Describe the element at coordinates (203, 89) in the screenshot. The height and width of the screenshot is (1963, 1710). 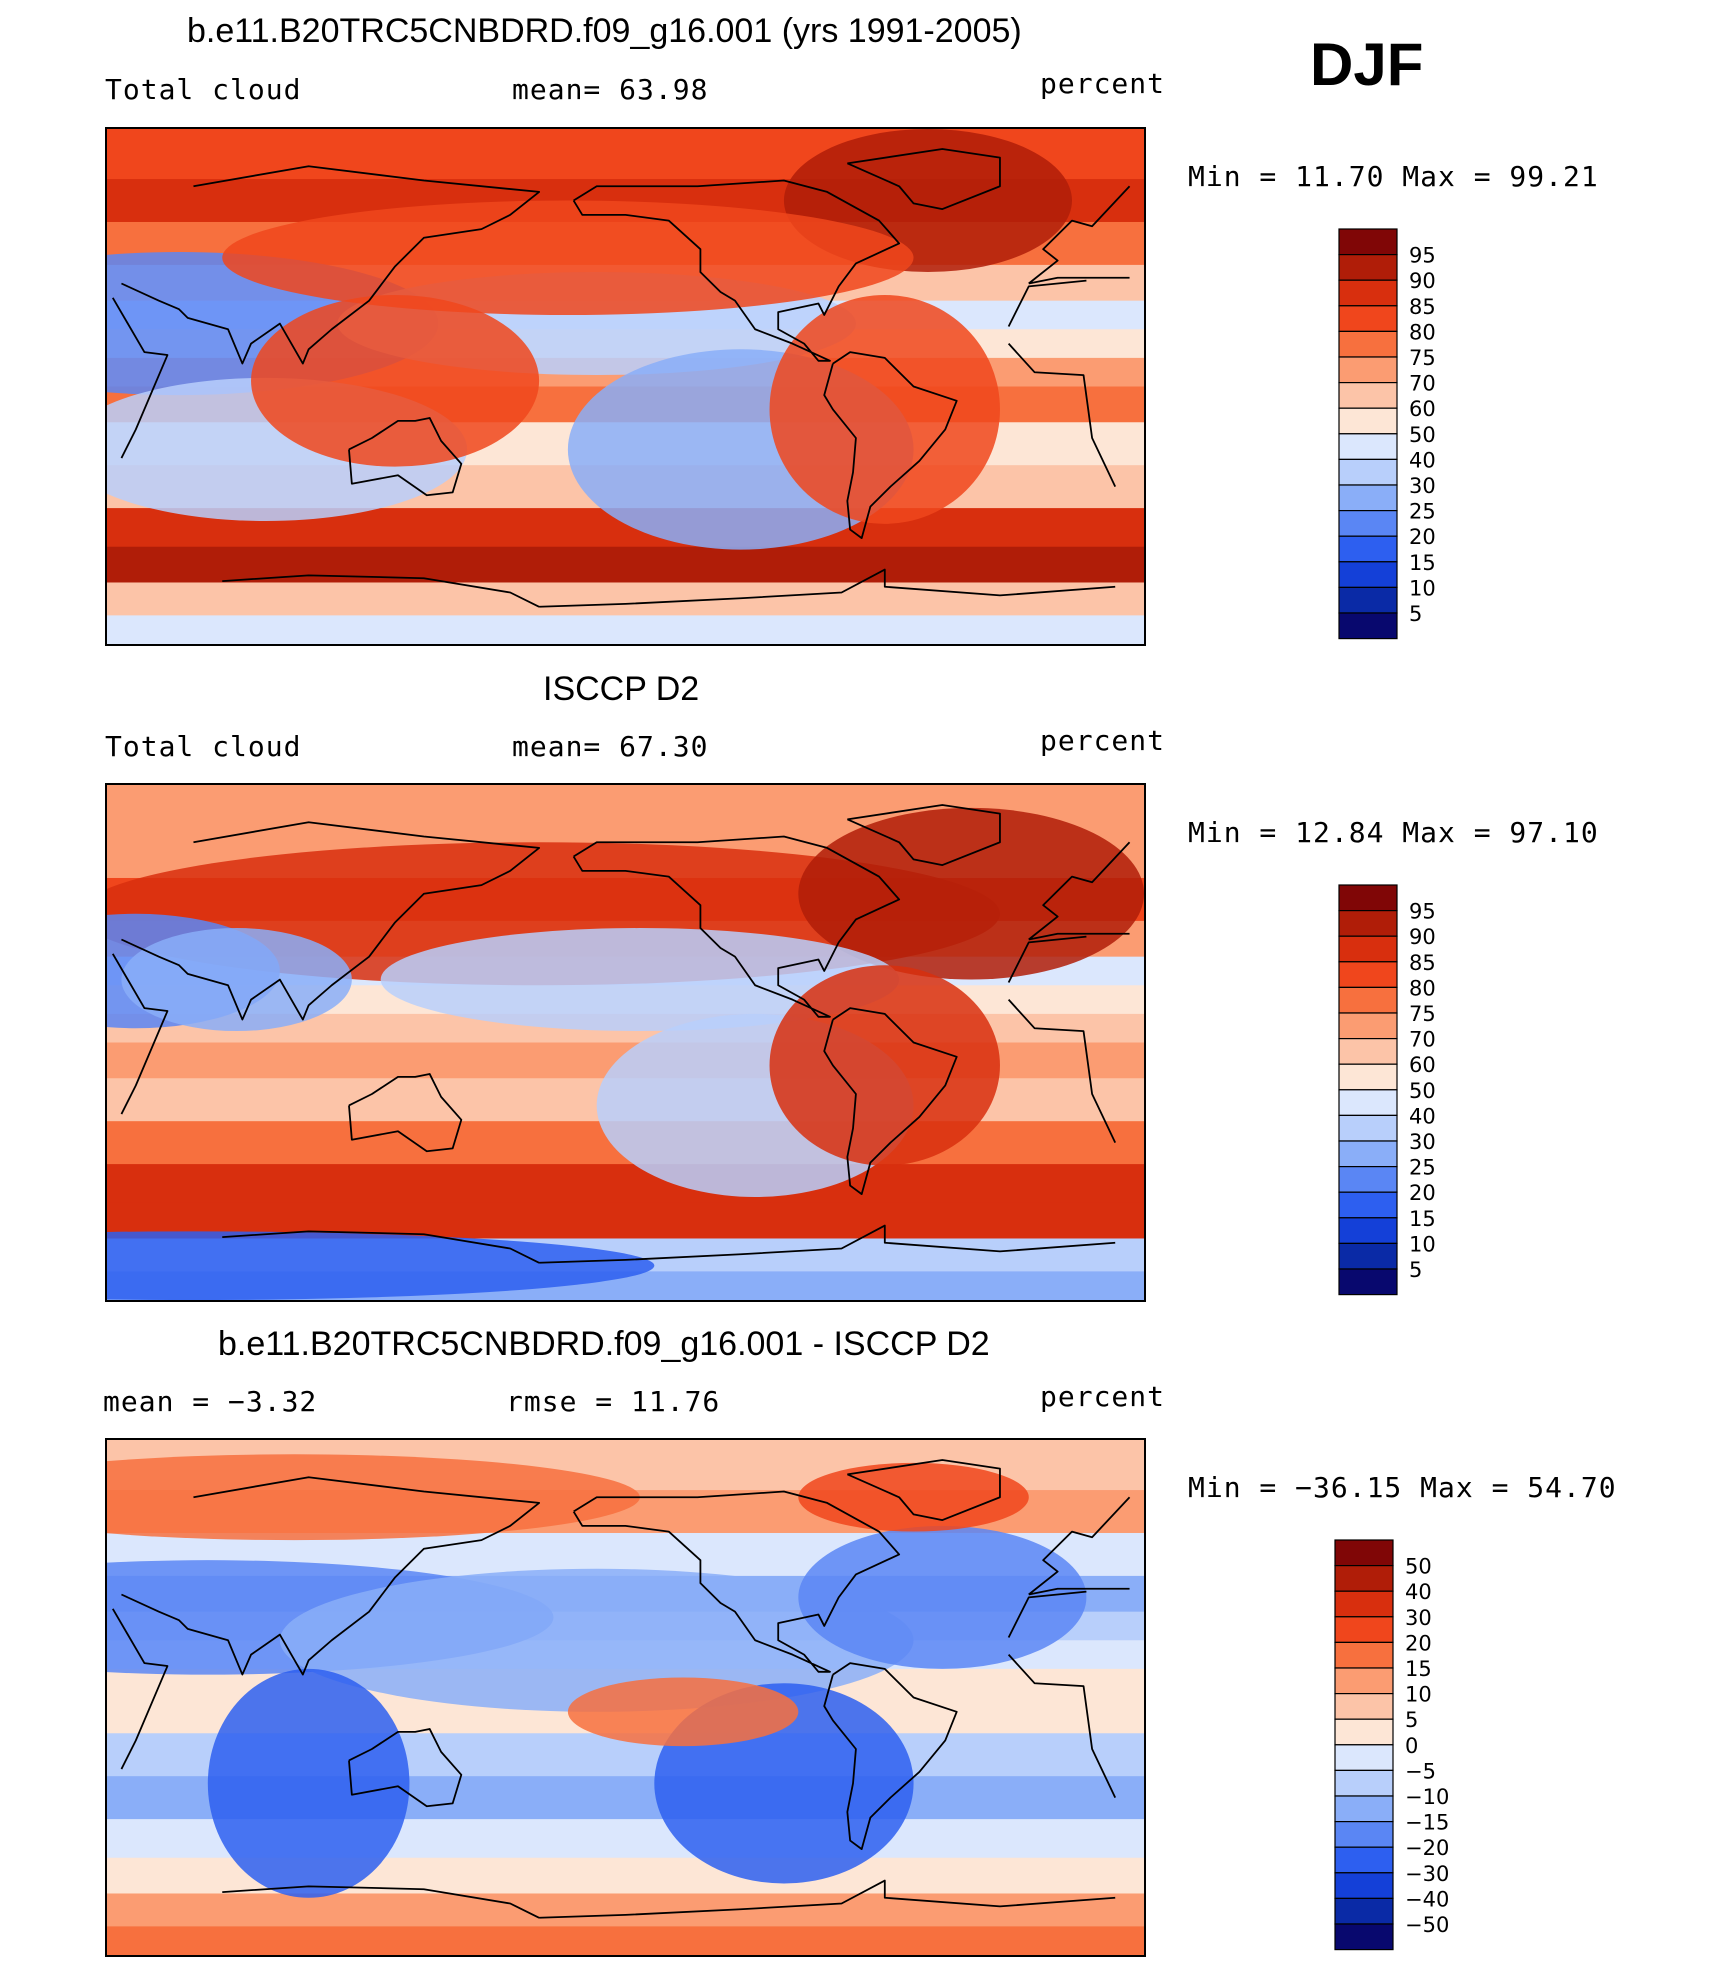
I see `panel-1-variable-label: Total cloud` at that location.